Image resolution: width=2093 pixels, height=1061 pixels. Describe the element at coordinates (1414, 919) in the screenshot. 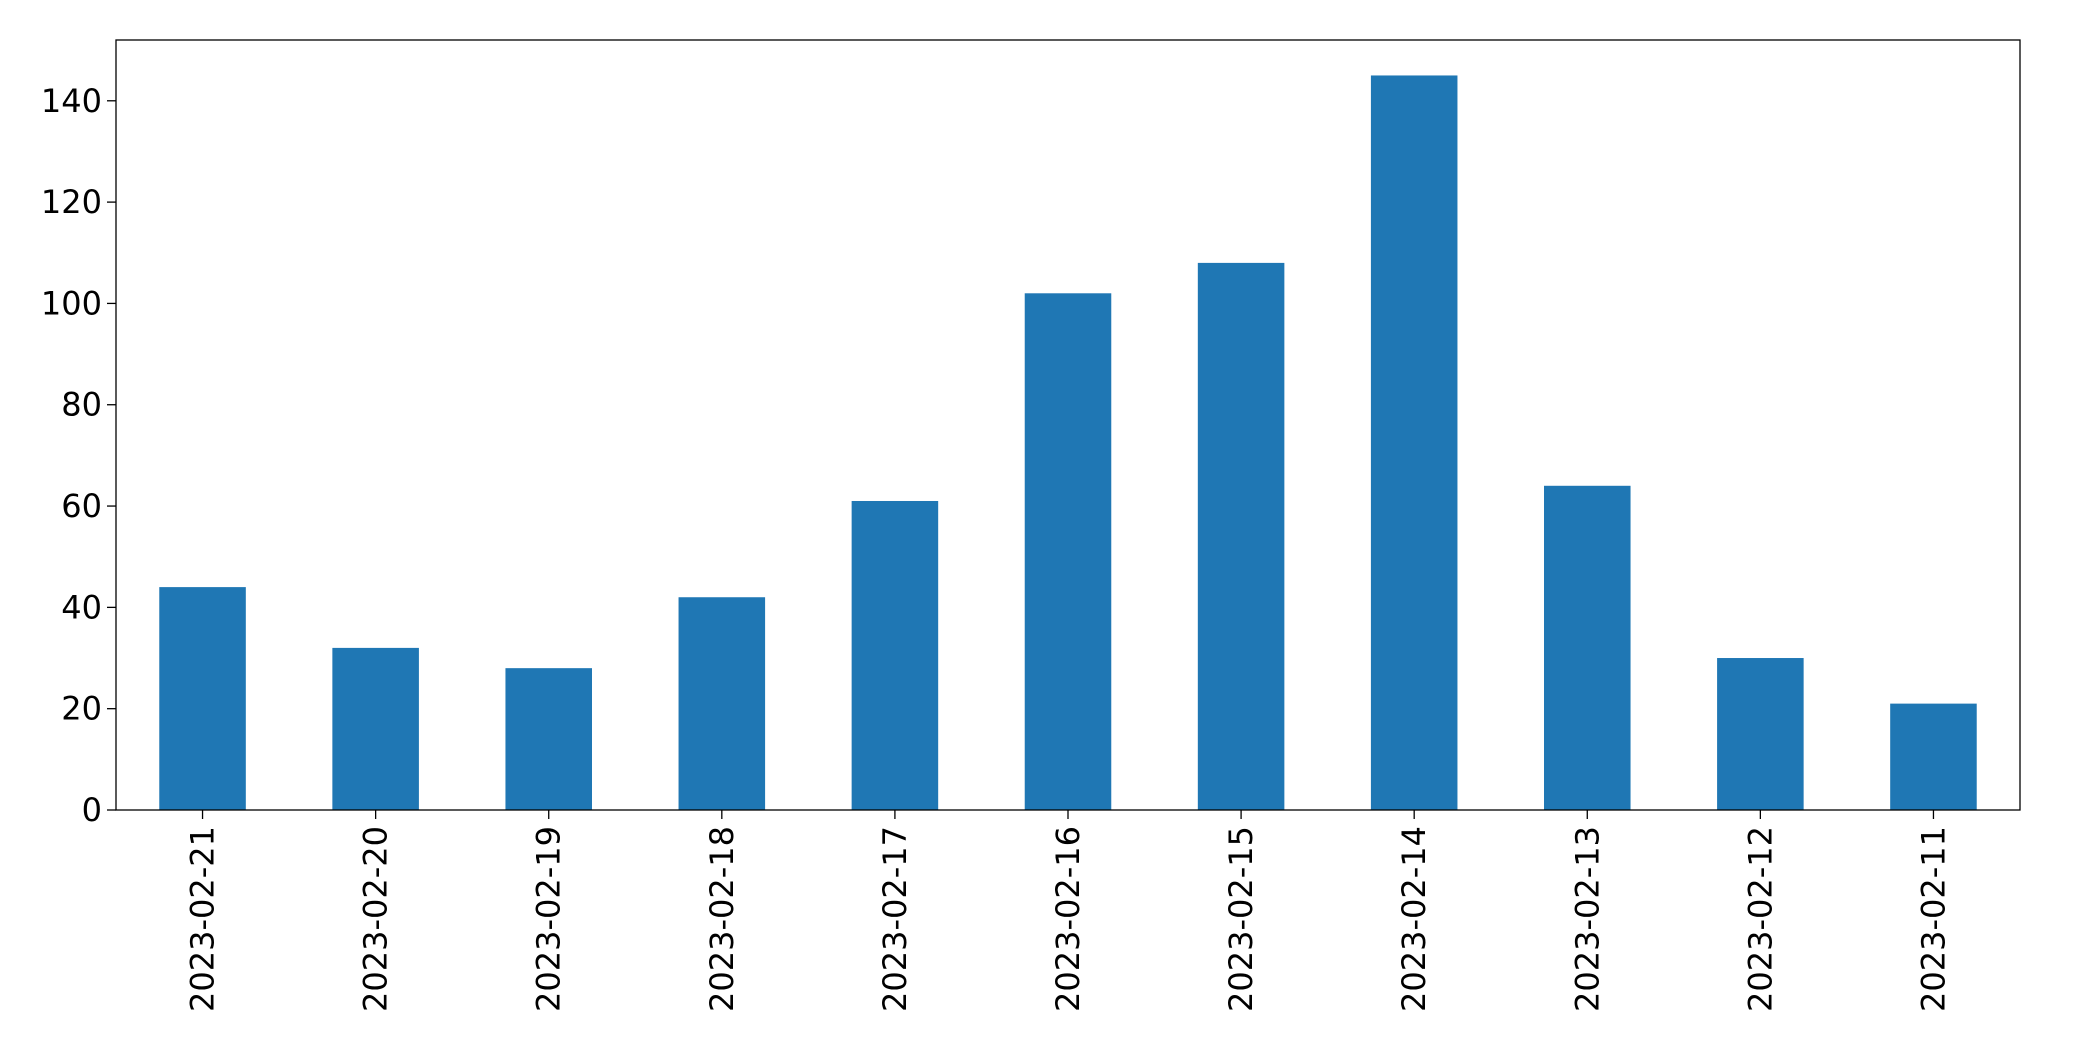

I see `x-tick-label: 2023-02-14` at that location.